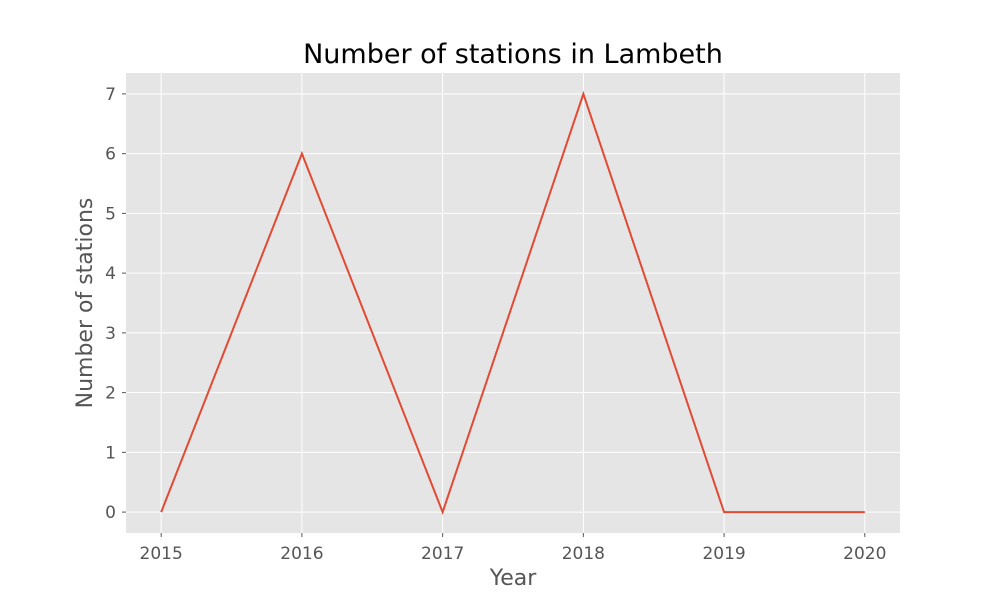  What do you see at coordinates (110, 95) in the screenshot?
I see `y-tick-label: 7` at bounding box center [110, 95].